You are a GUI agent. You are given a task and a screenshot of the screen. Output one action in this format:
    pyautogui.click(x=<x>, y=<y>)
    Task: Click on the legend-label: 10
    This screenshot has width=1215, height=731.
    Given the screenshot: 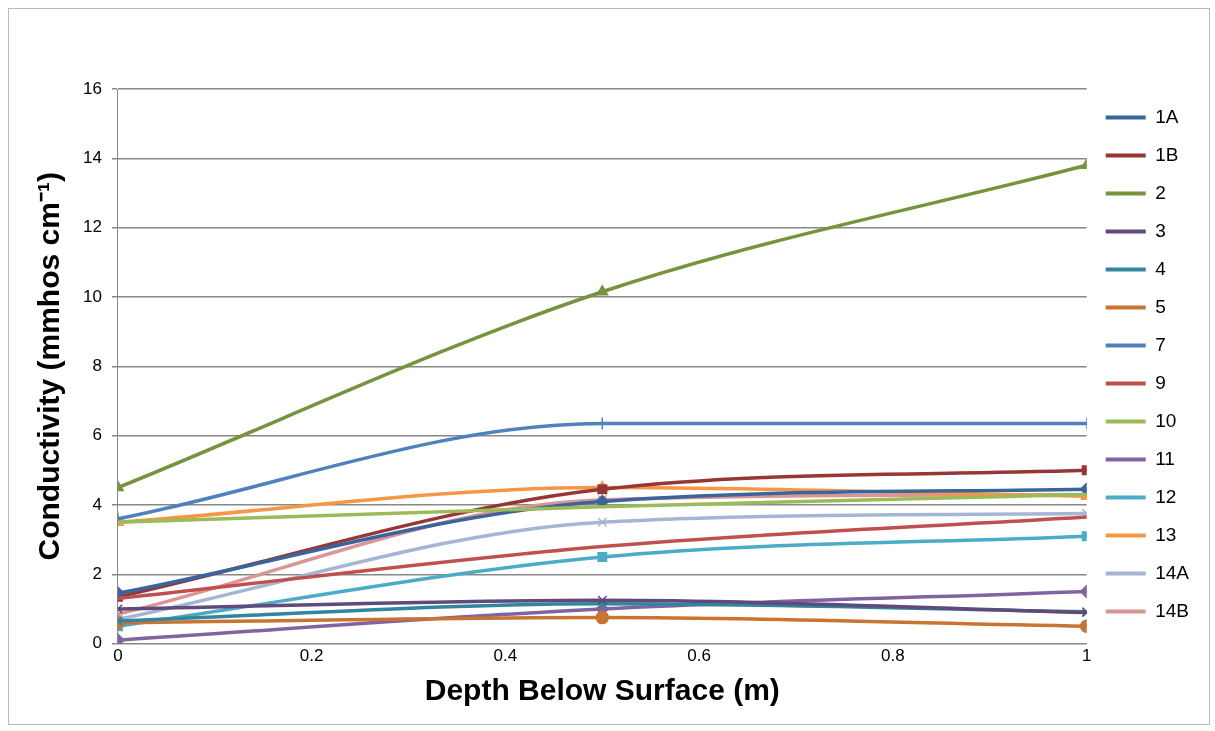 What is the action you would take?
    pyautogui.click(x=1166, y=420)
    